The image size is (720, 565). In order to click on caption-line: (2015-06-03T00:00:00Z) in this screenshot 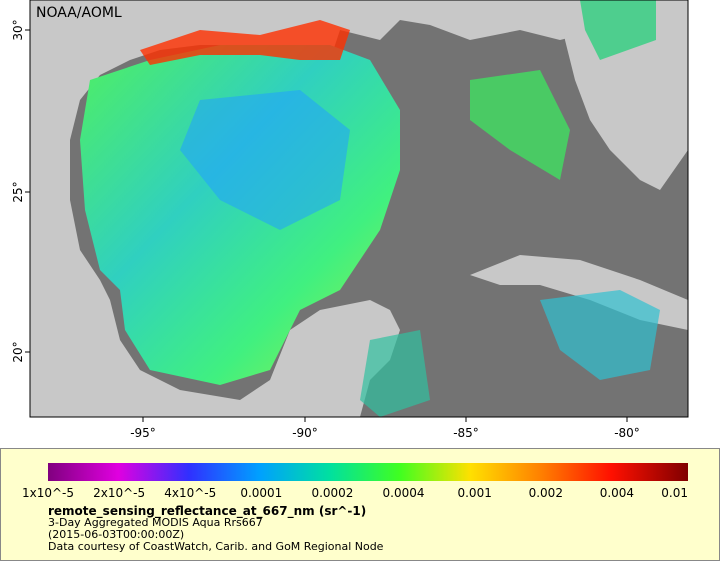, I will do `click(116, 534)`.